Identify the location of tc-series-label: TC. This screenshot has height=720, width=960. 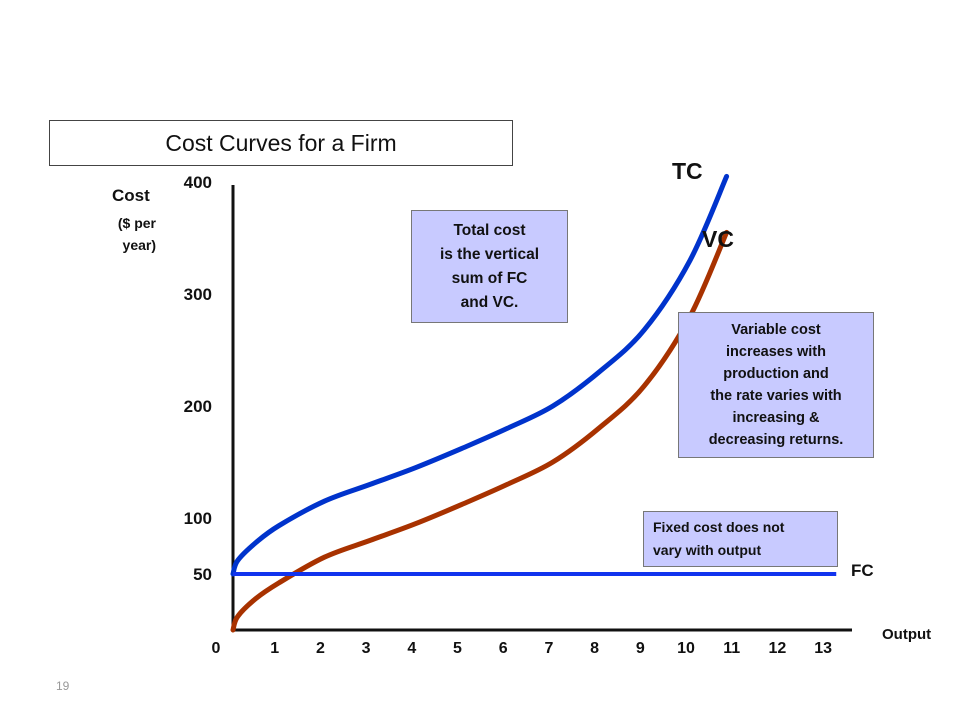
(687, 171).